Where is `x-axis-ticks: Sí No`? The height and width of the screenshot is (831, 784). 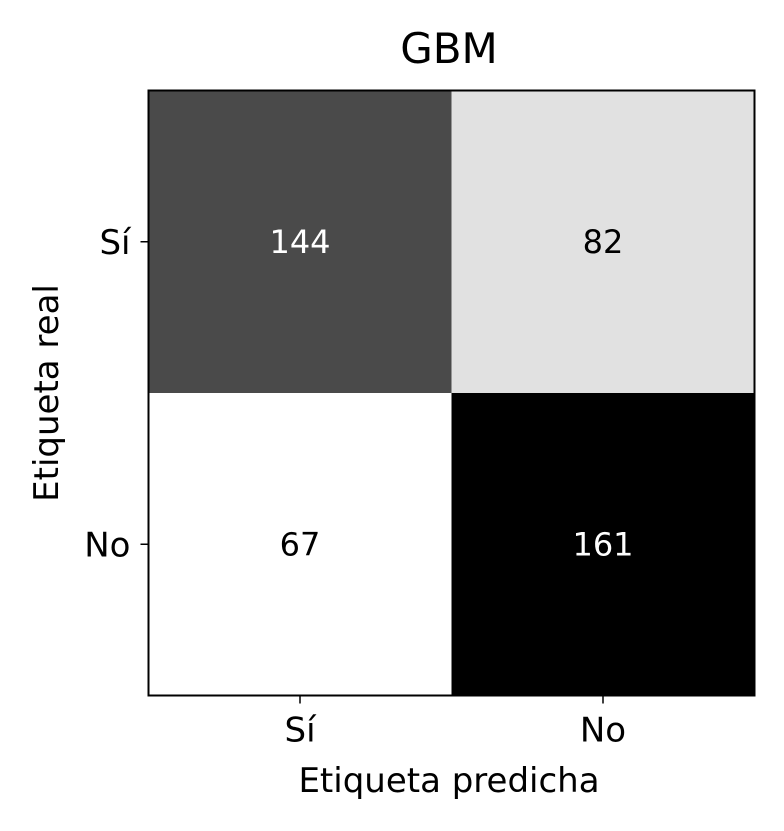
x-axis-ticks: Sí No is located at coordinates (455, 723).